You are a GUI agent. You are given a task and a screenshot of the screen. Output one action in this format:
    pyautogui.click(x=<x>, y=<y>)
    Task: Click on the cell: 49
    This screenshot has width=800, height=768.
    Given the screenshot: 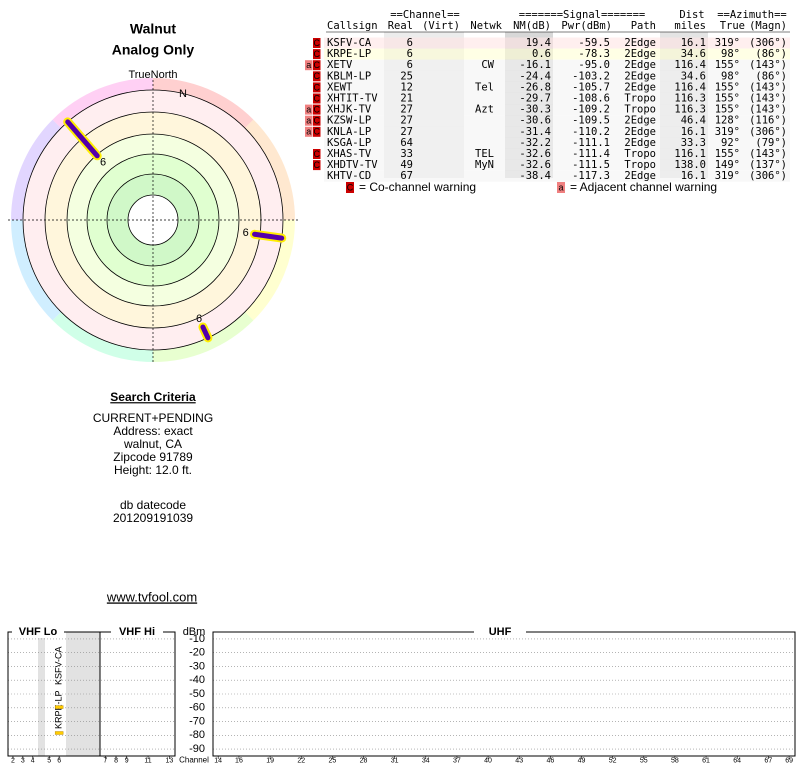 What is the action you would take?
    pyautogui.click(x=406, y=165)
    